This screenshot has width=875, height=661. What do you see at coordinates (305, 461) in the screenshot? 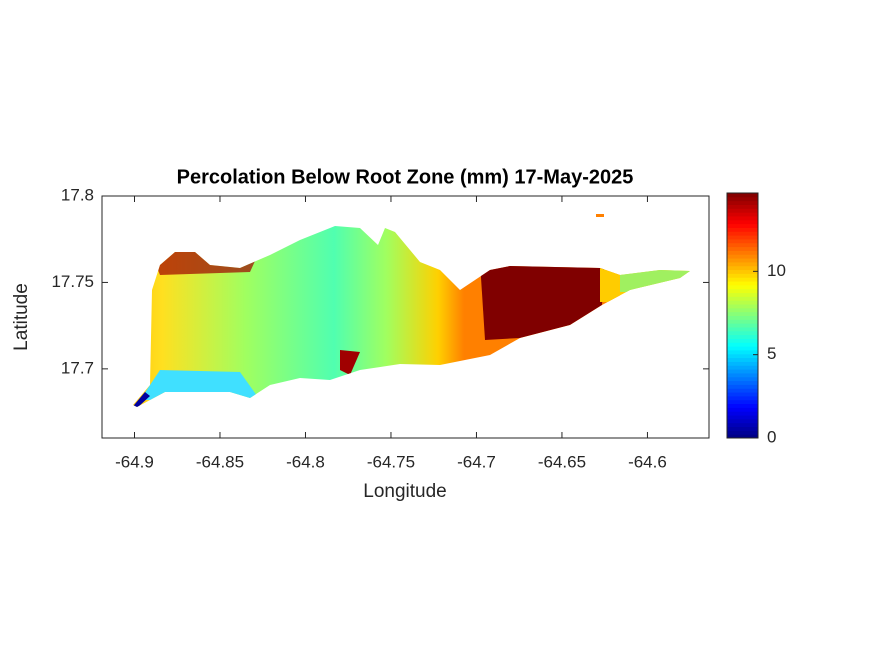
I see `x-tick-label: -64.8` at bounding box center [305, 461].